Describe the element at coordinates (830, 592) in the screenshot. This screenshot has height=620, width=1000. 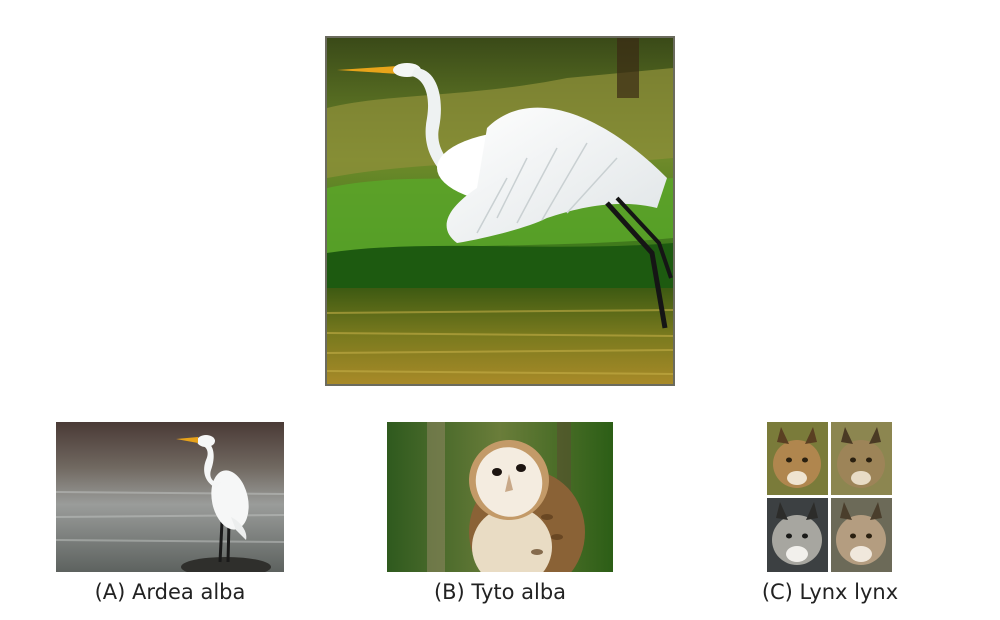
I see `option-c-label: (C) Lynx lynx` at that location.